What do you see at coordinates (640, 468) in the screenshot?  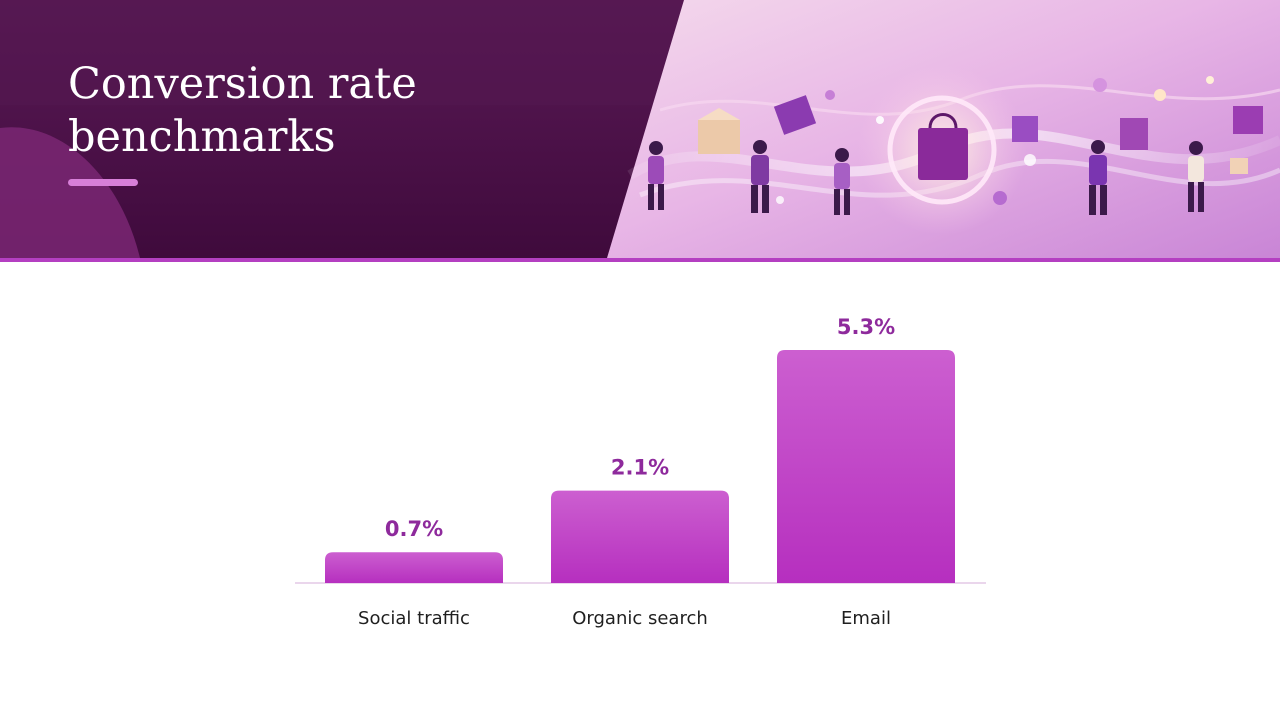 I see `value-label: 2.1%` at bounding box center [640, 468].